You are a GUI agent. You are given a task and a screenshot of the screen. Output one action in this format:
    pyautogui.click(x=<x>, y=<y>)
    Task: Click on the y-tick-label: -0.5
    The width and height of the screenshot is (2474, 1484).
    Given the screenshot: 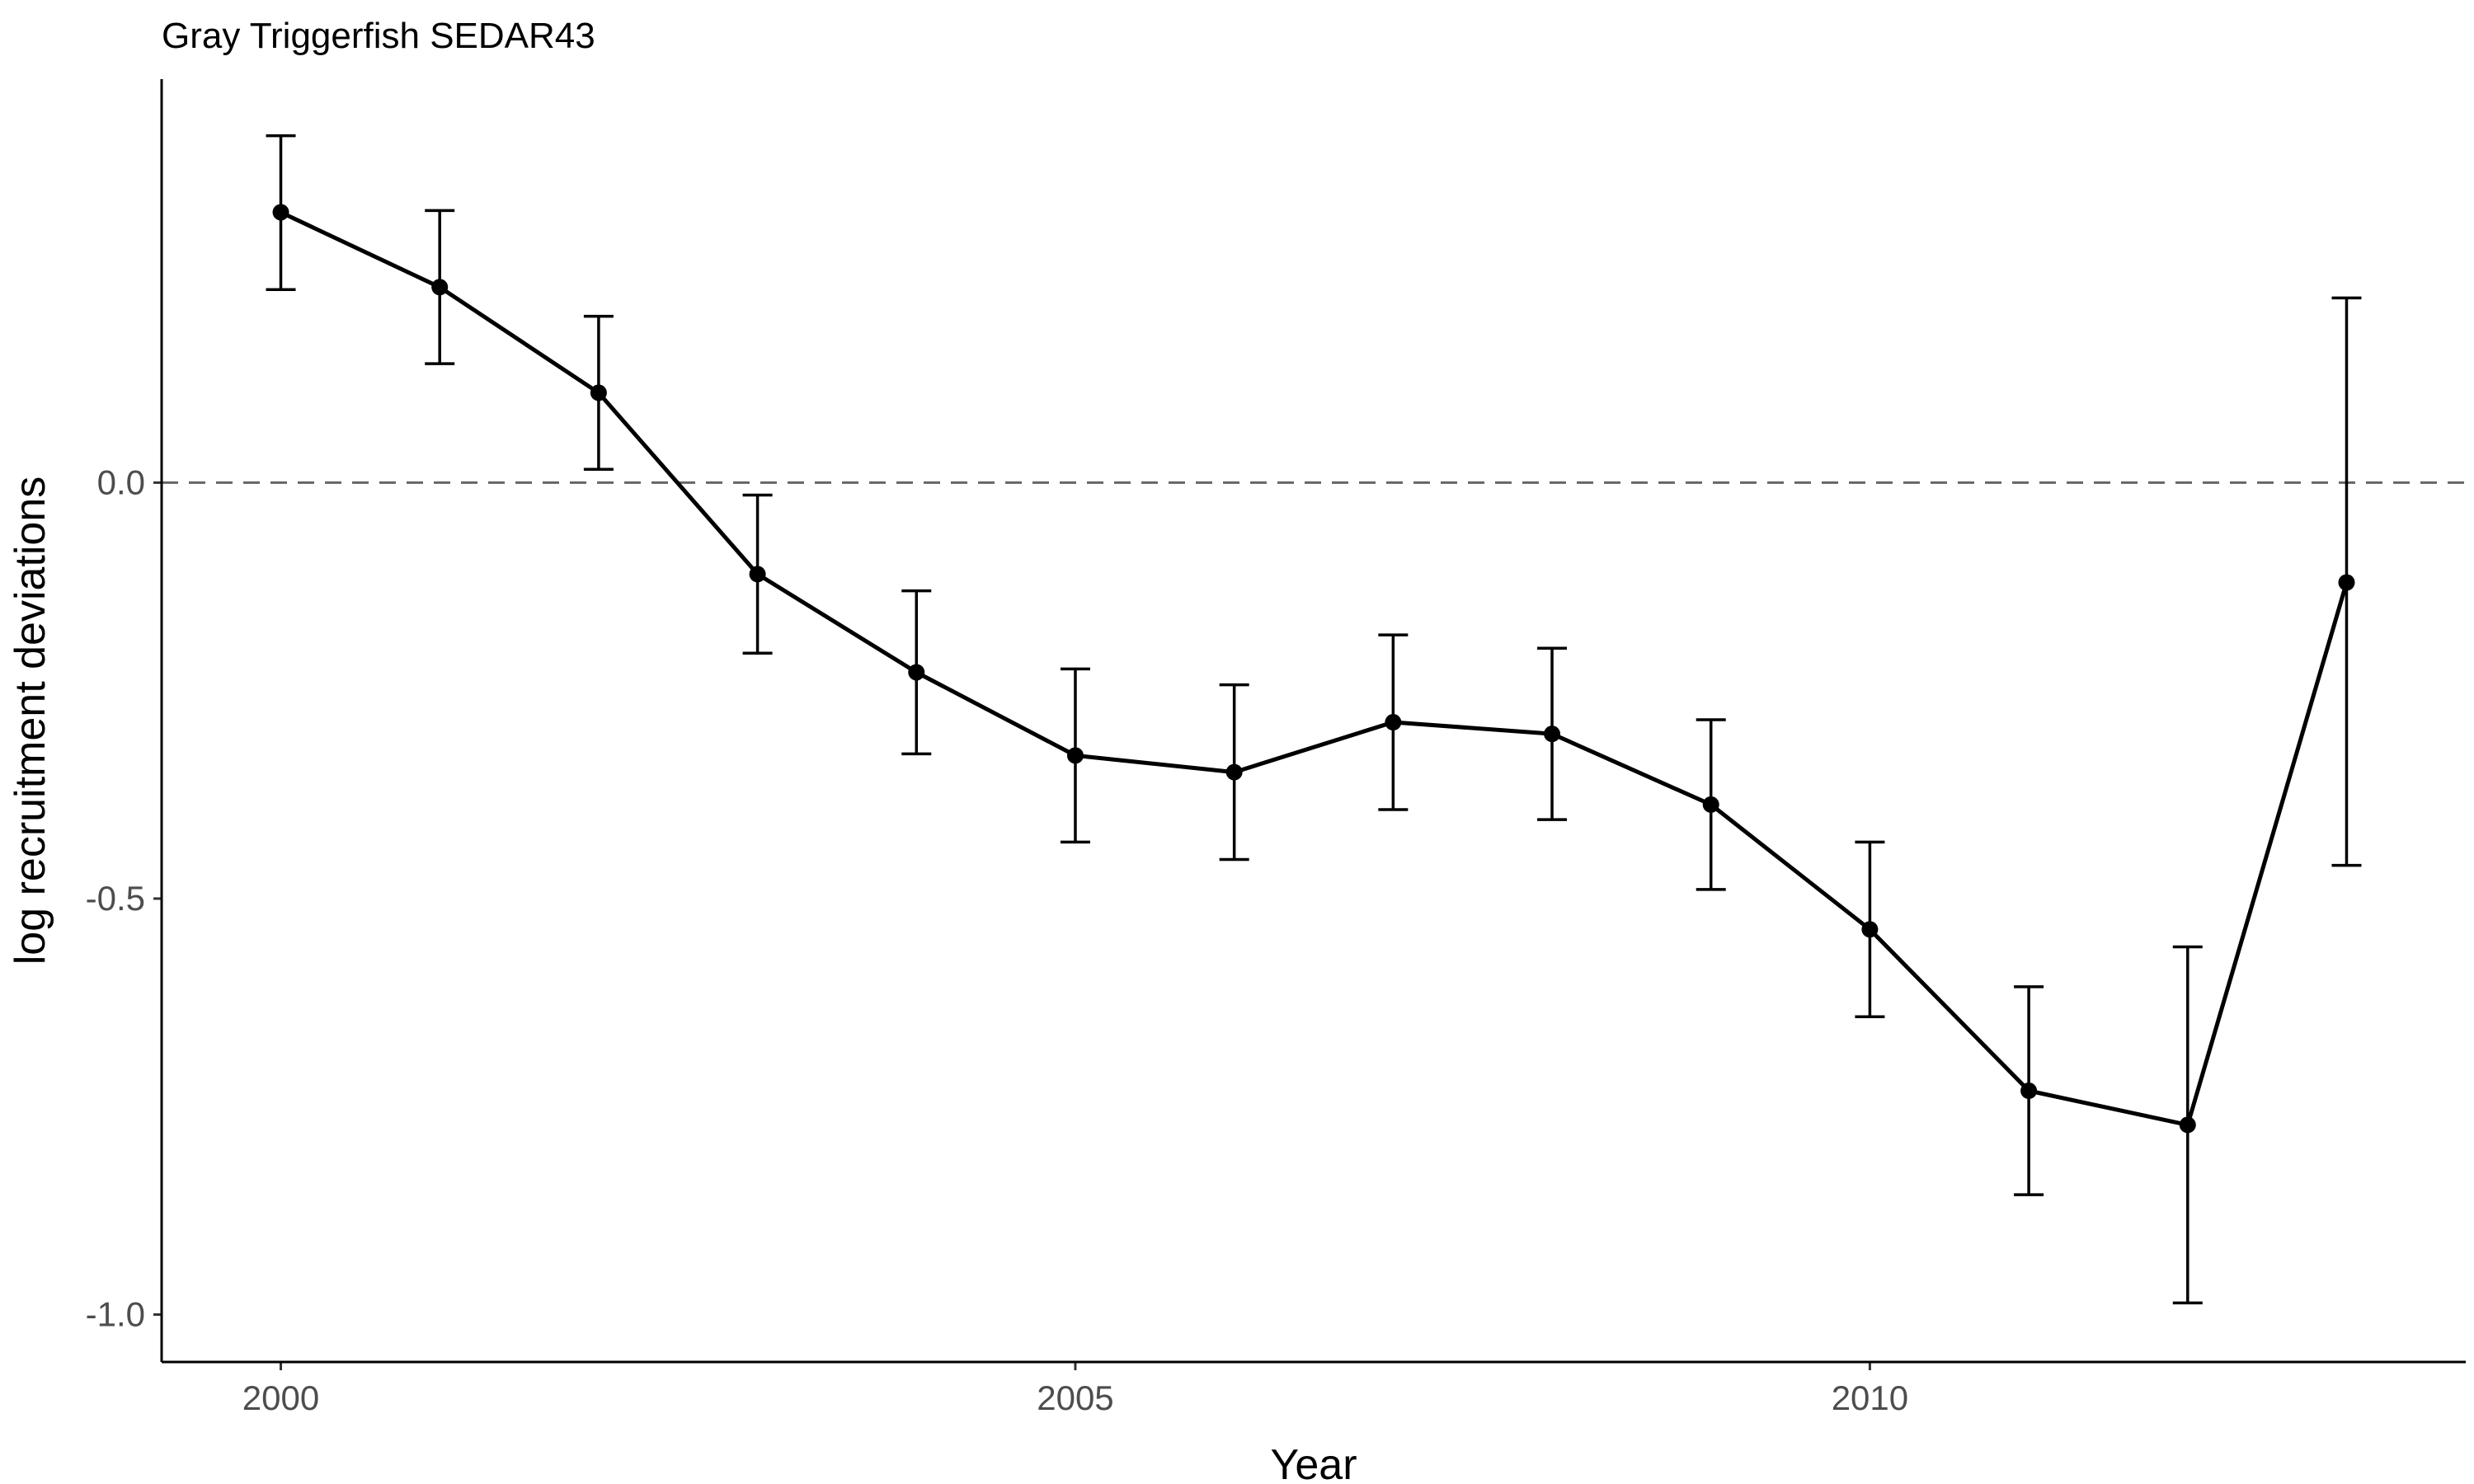 What is the action you would take?
    pyautogui.click(x=115, y=899)
    